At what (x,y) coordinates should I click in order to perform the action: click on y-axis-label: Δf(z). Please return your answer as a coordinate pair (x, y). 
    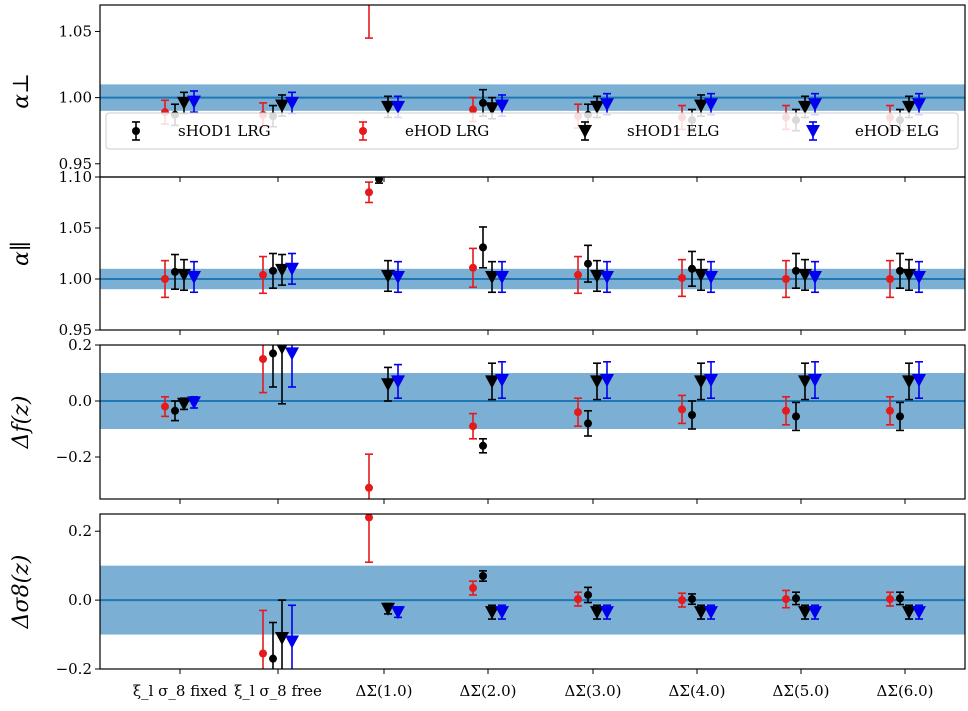
    Looking at the image, I should click on (21, 423).